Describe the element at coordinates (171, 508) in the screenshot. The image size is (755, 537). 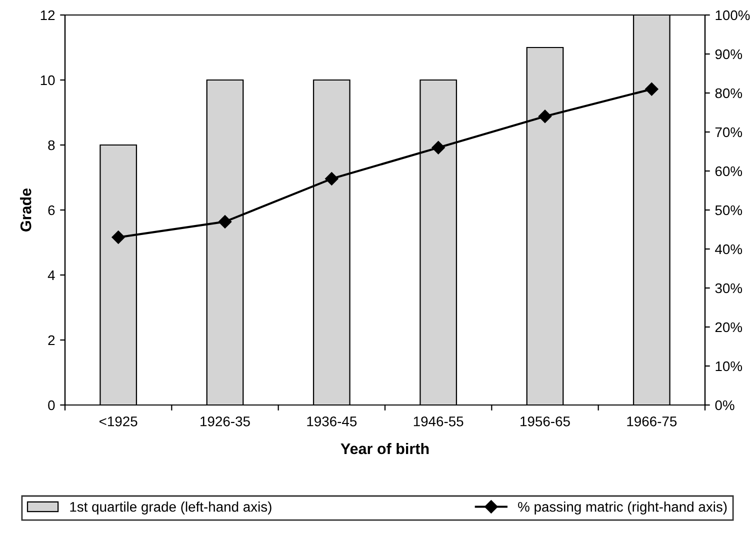
I see `legend-label: 1st quartile grade (left-hand axis)` at that location.